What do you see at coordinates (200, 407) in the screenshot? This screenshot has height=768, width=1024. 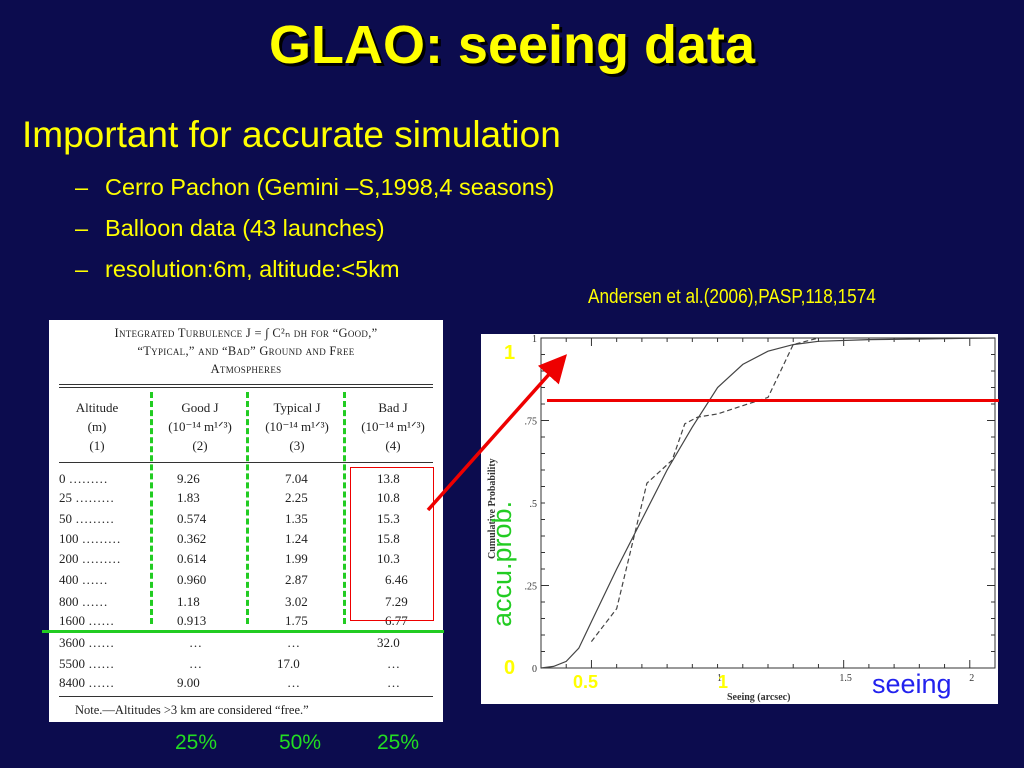 I see `header-line: Good J` at bounding box center [200, 407].